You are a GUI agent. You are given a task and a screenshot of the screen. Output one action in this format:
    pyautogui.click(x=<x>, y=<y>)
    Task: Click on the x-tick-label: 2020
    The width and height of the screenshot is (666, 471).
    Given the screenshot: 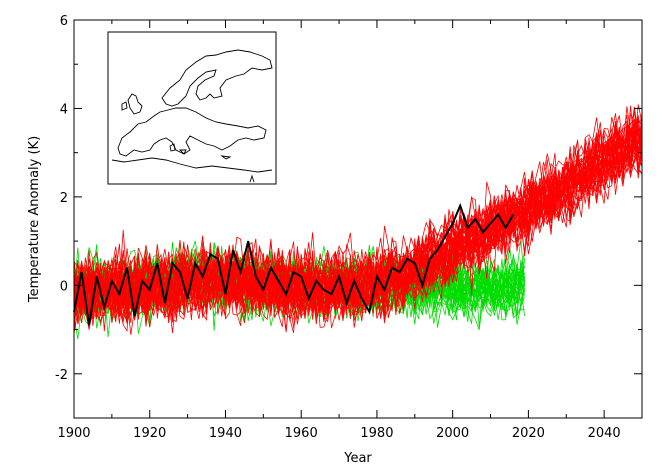 What is the action you would take?
    pyautogui.click(x=528, y=433)
    